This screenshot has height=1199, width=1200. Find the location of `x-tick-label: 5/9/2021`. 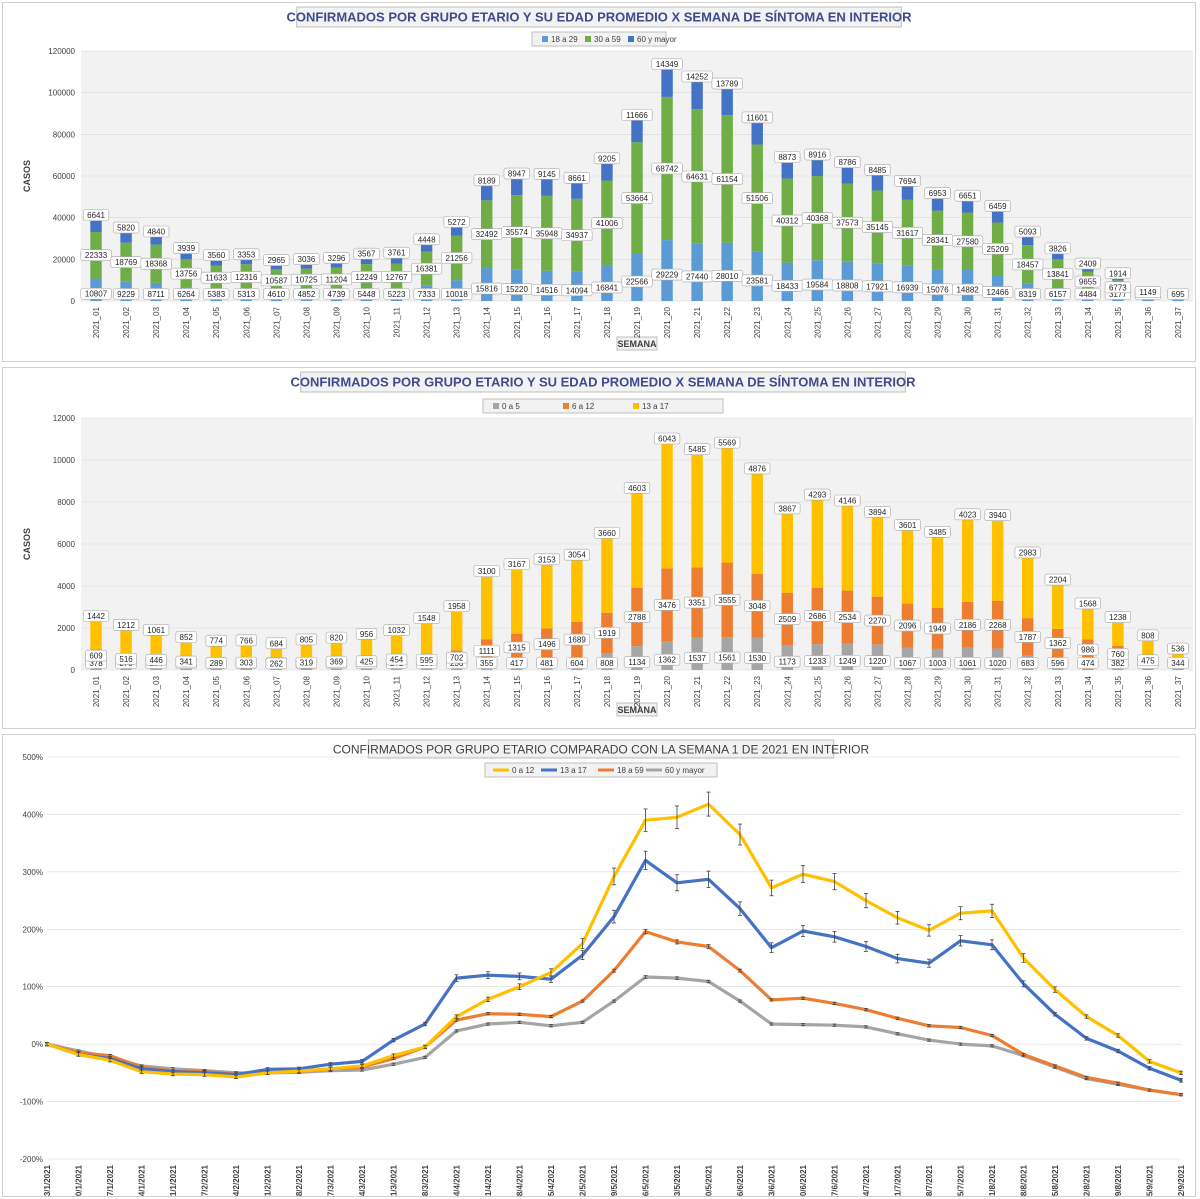

x-tick-label: 5/9/2021 is located at coordinates (1150, 1180).